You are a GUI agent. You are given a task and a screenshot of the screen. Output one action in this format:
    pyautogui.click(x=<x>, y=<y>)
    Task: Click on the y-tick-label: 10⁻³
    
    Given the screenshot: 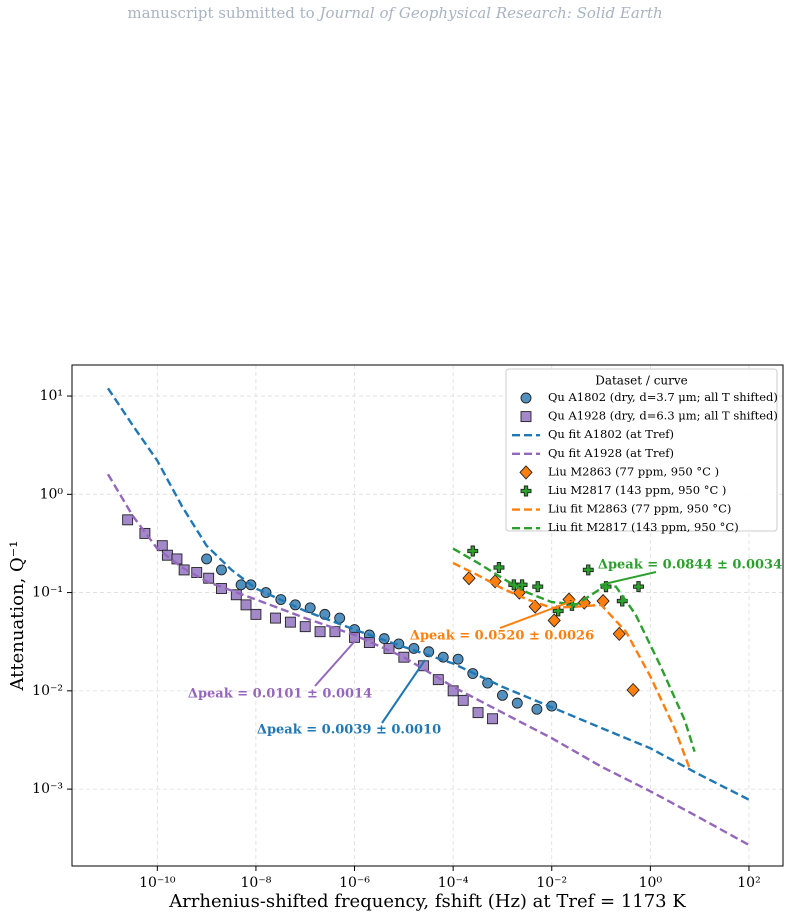 What is the action you would take?
    pyautogui.click(x=47, y=789)
    